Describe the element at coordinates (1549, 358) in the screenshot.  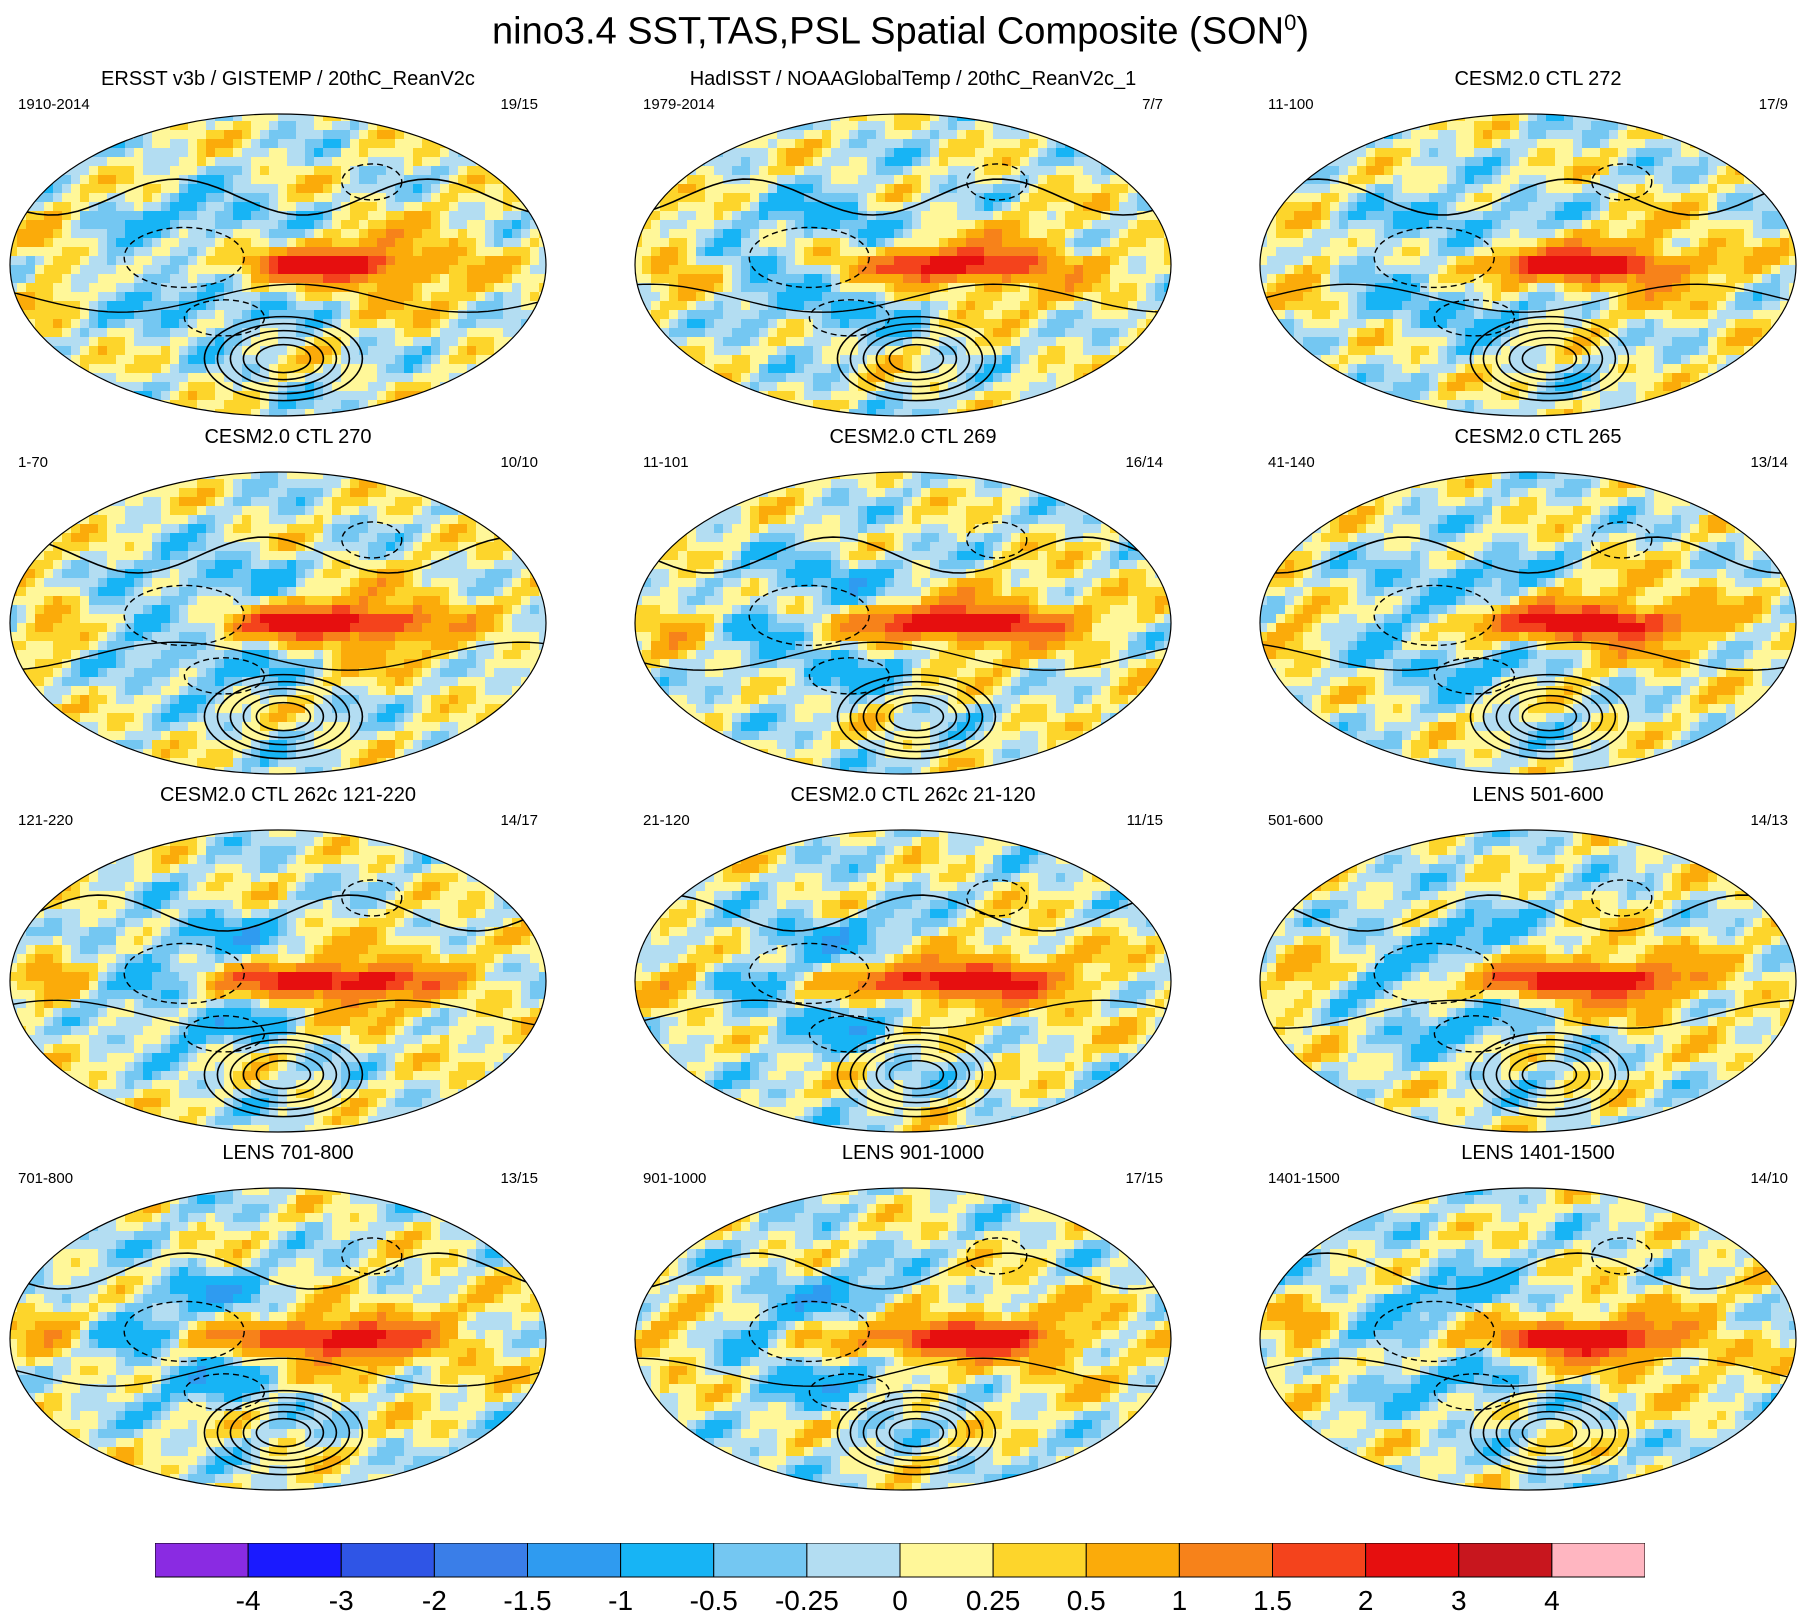
I see `psl-contour` at that location.